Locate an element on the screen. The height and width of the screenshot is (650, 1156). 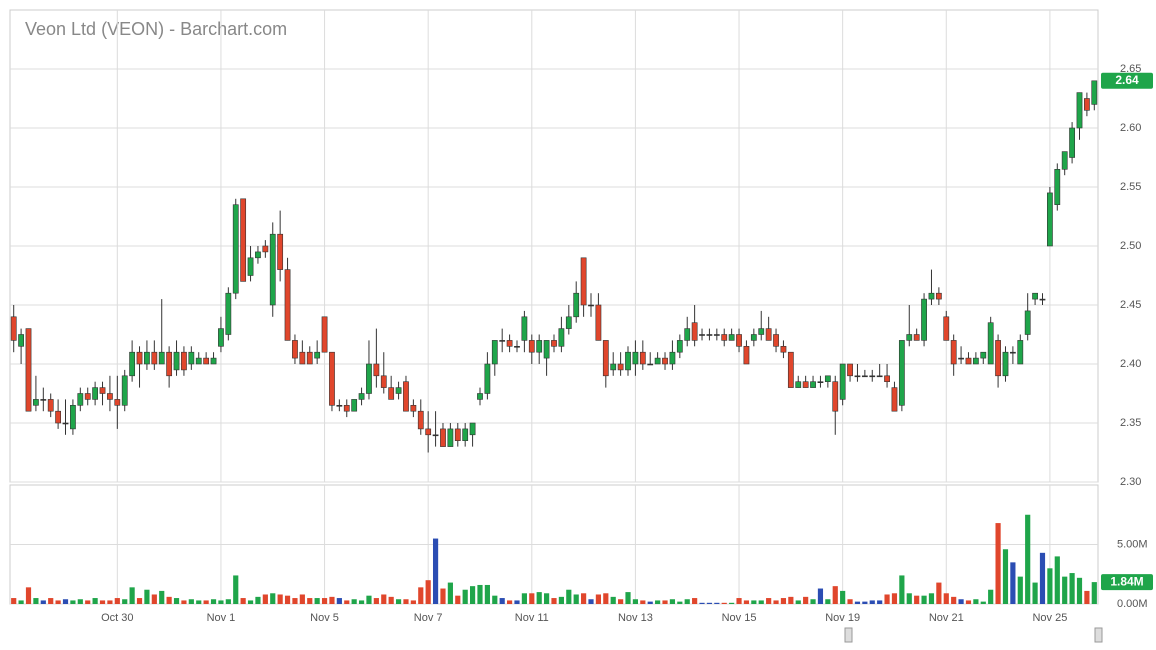
chart-title: Veon Ltd (VEON) - Barchart.com is located at coordinates (156, 29).